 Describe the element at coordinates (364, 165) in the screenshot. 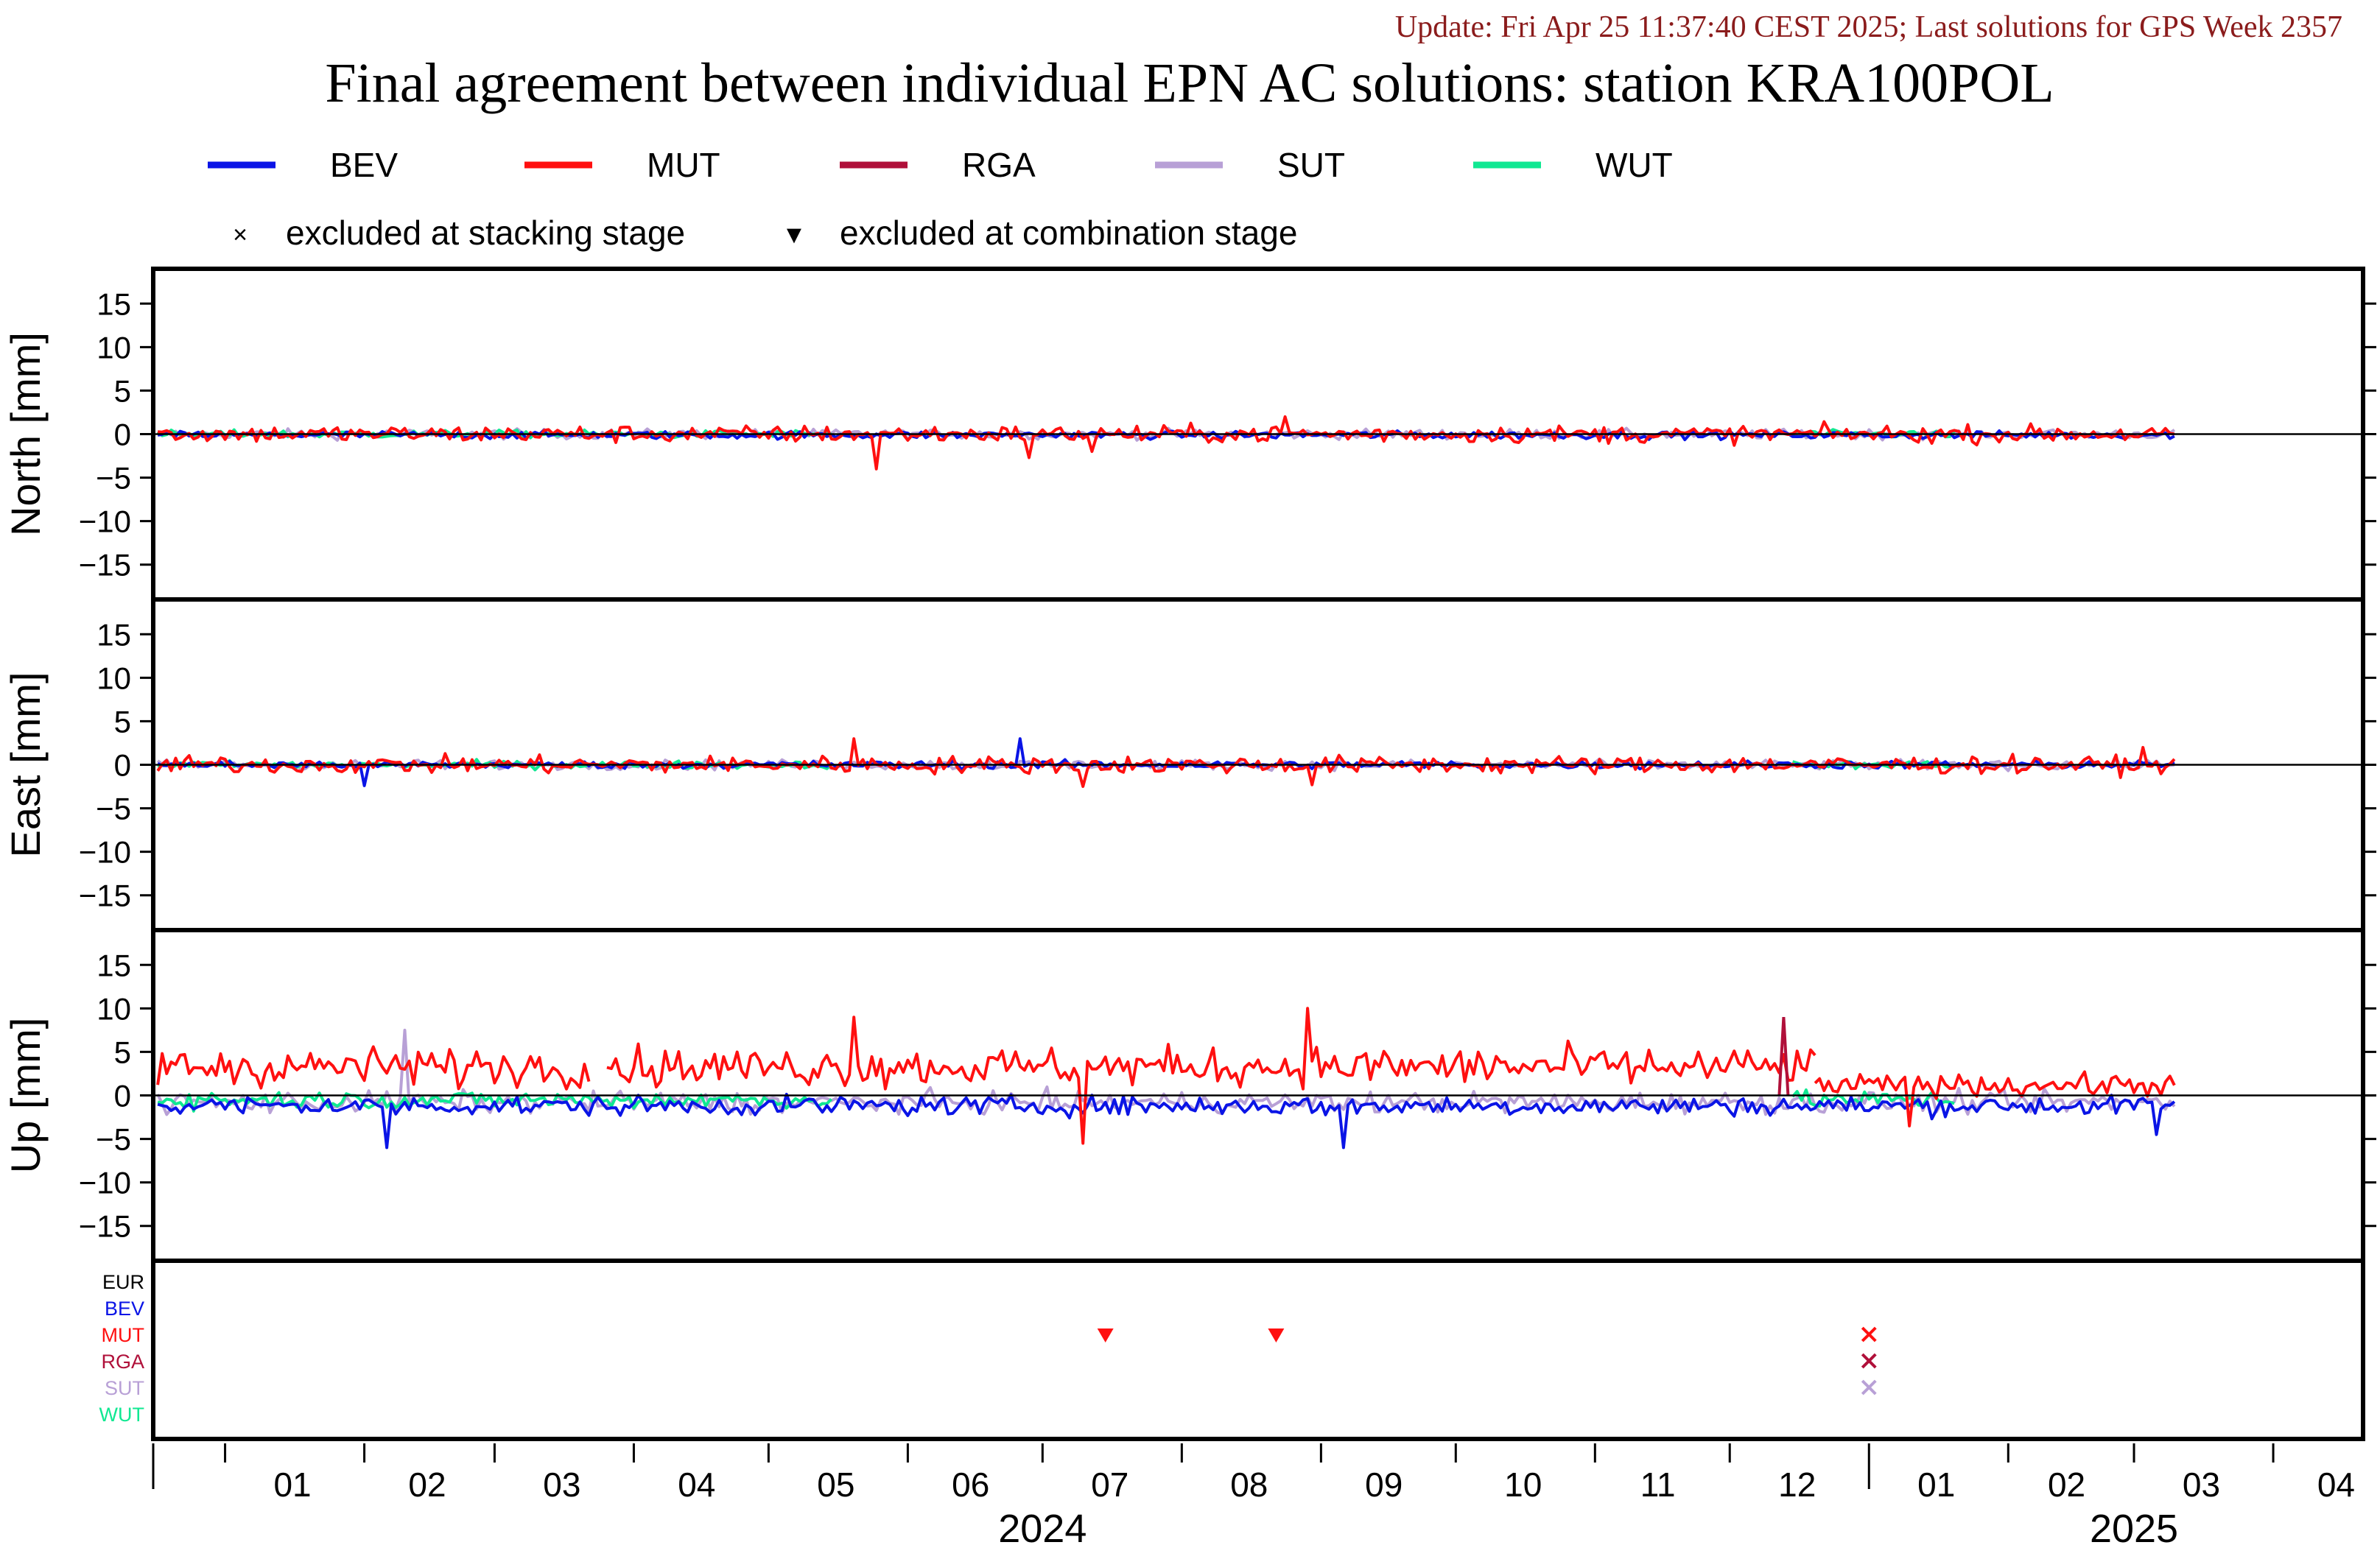

I see `legend-label: BEV` at that location.